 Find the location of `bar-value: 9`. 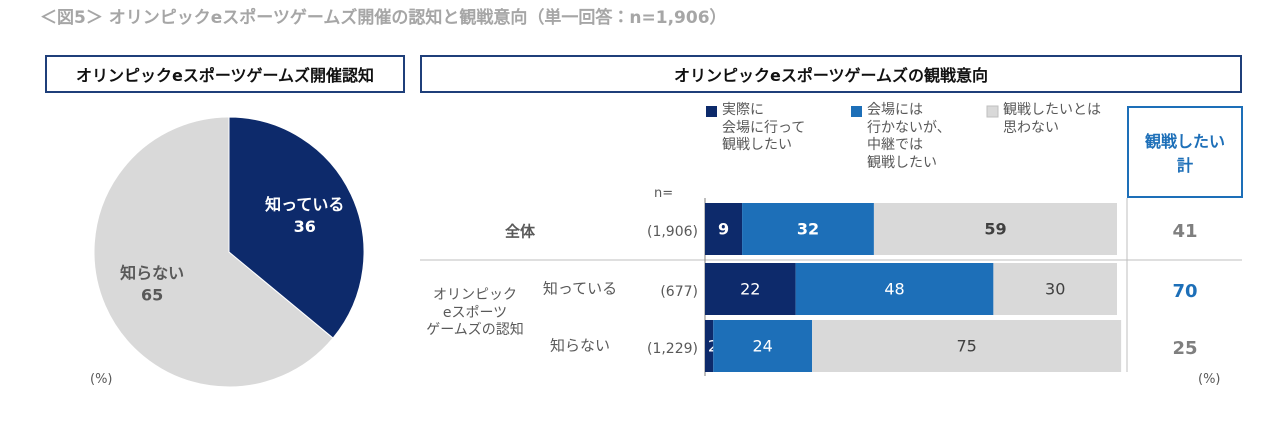

bar-value: 9 is located at coordinates (723, 229).